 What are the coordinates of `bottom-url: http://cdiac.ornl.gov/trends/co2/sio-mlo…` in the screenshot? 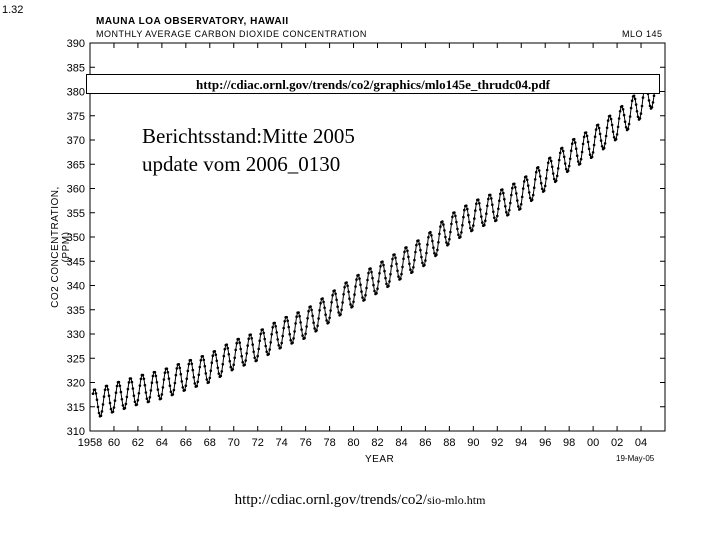 It's located at (360, 500).